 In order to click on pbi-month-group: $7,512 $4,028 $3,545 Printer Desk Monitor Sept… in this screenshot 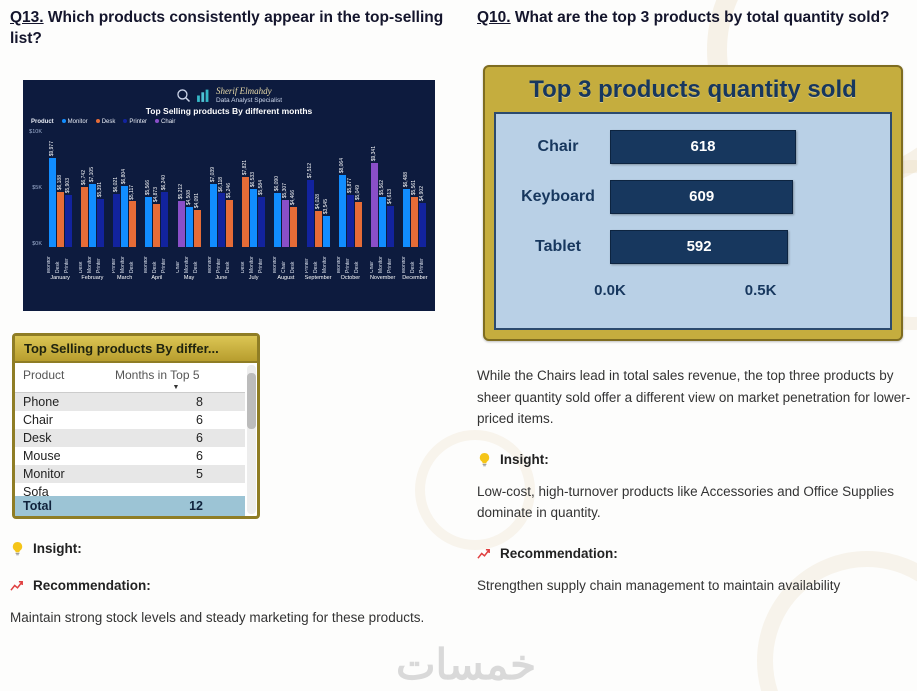, I will do `click(318, 204)`.